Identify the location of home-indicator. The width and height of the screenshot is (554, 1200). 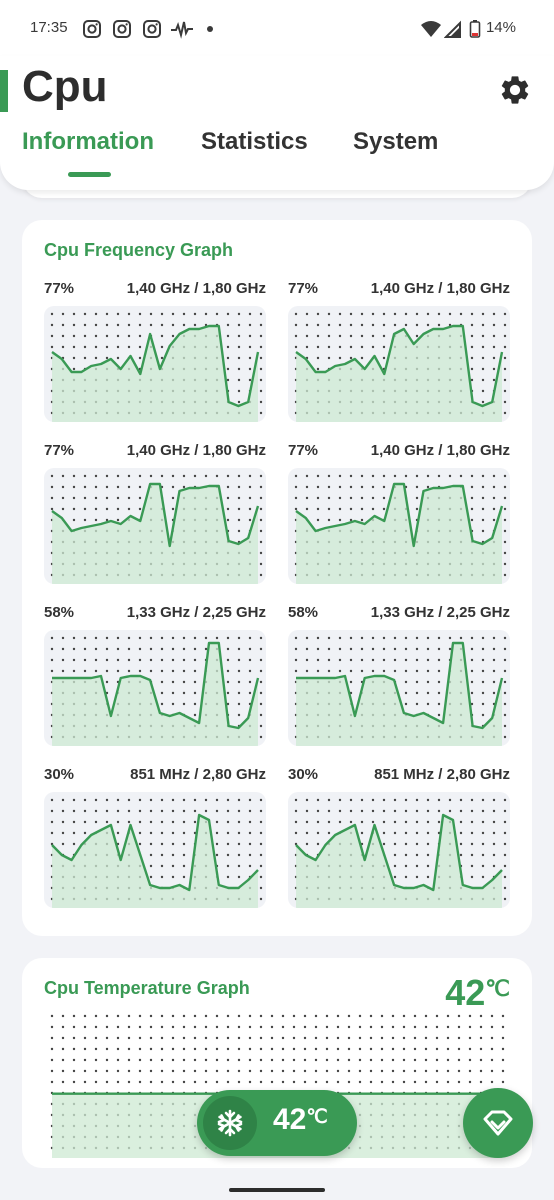
(277, 1190).